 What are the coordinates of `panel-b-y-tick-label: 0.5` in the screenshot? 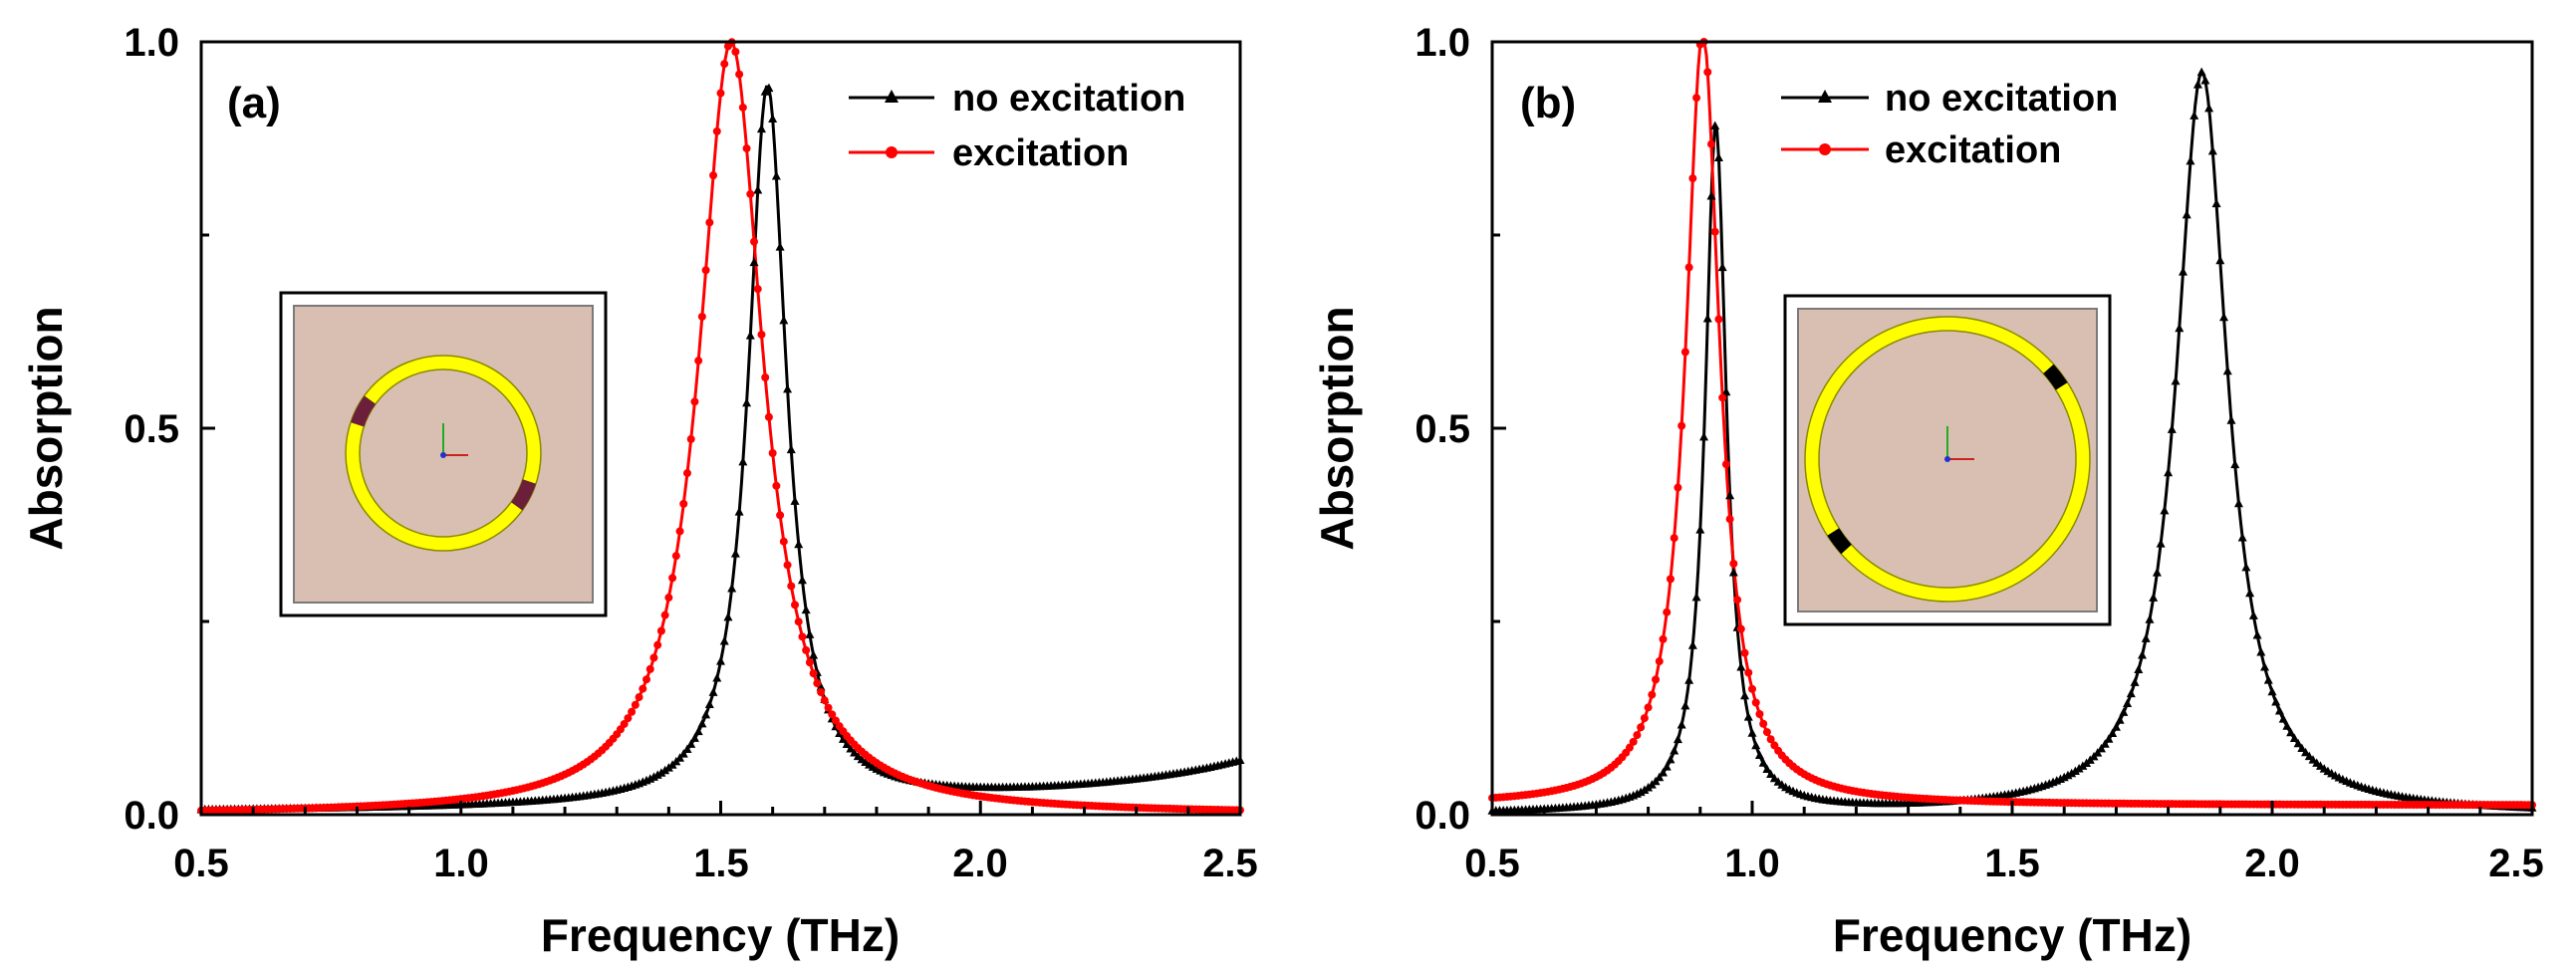 It's located at (1442, 429).